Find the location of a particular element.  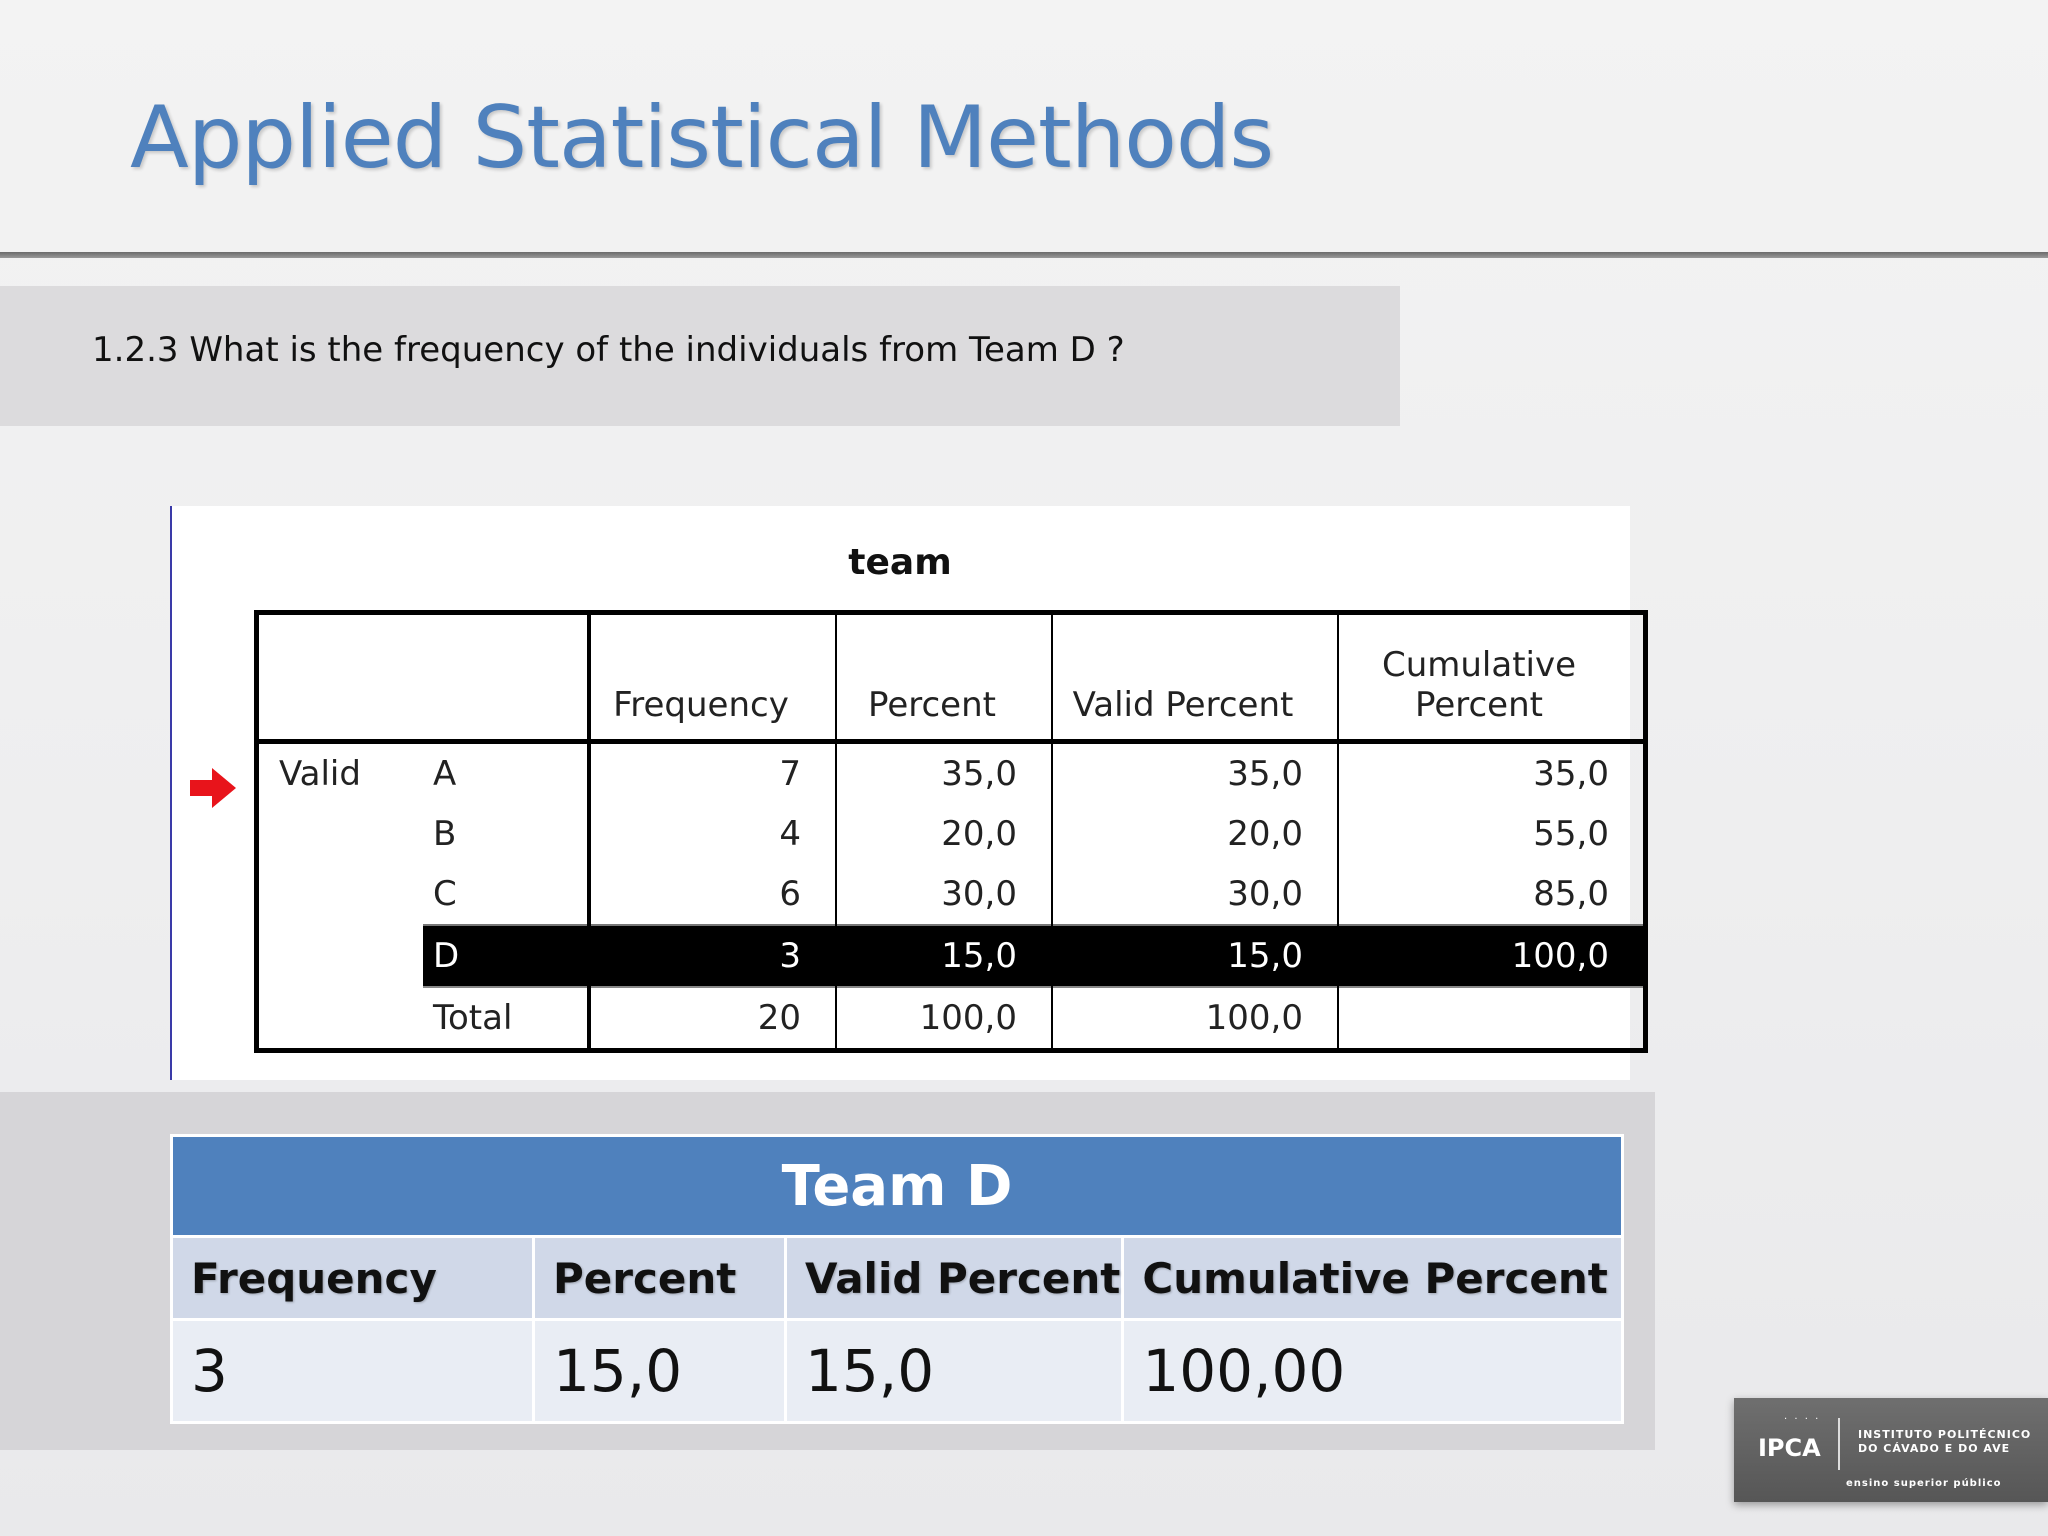

table-row: C 6 30,0 30,0 85,0 is located at coordinates (951, 894).